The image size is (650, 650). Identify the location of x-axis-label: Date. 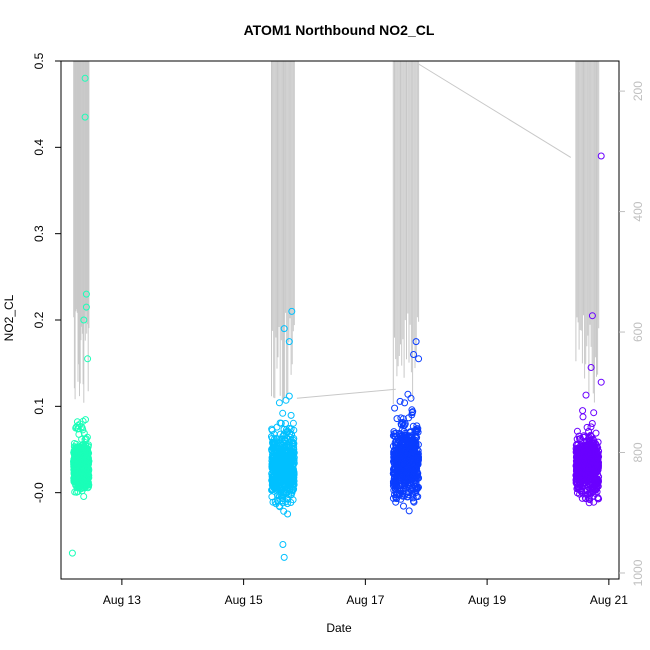
(339, 628).